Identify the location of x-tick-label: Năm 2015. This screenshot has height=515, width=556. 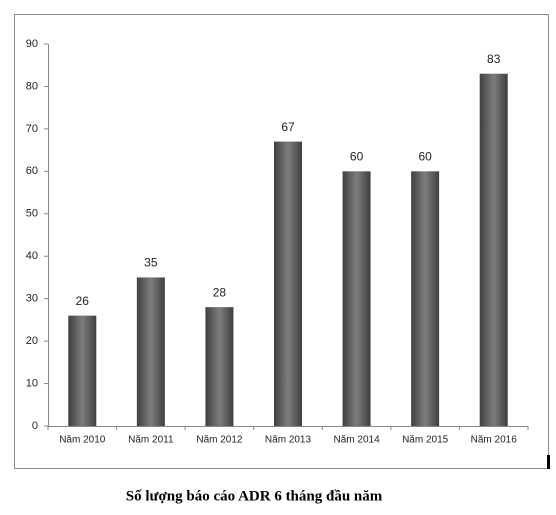
(425, 440).